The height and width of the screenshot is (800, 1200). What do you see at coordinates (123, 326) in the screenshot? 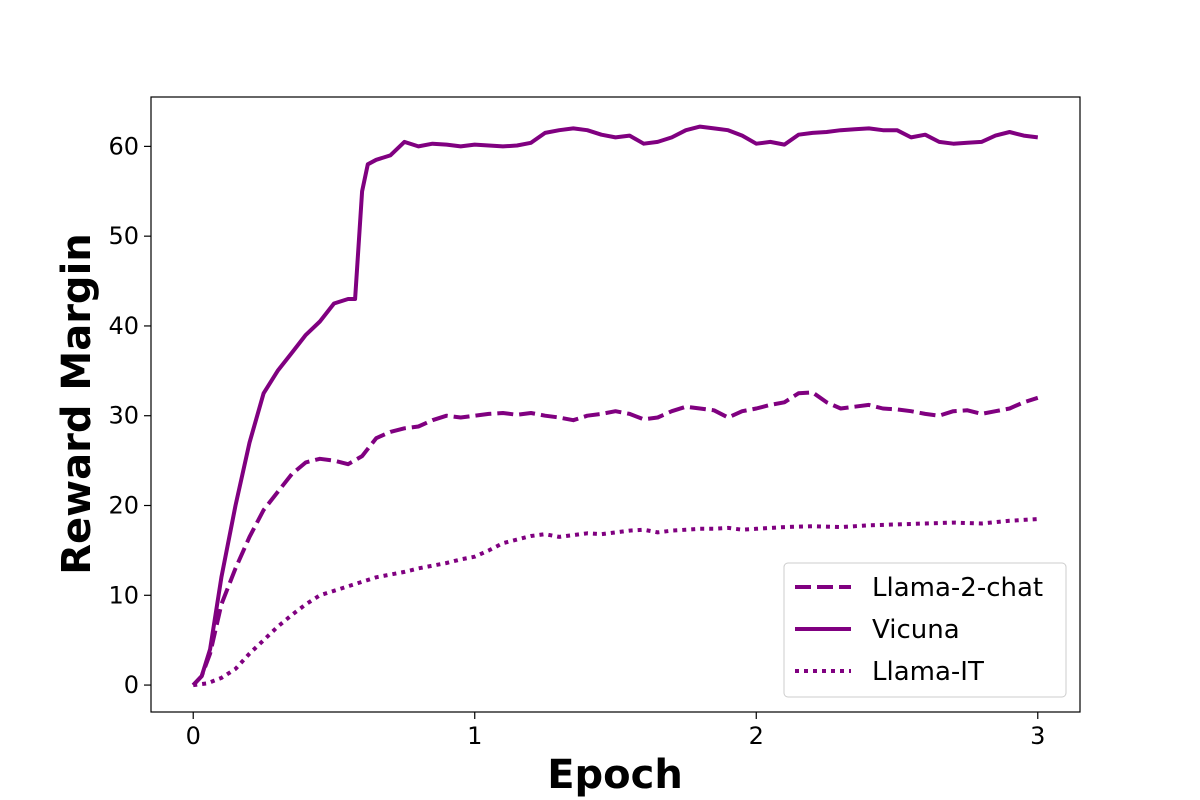
I see `y-tick-label: 40` at bounding box center [123, 326].